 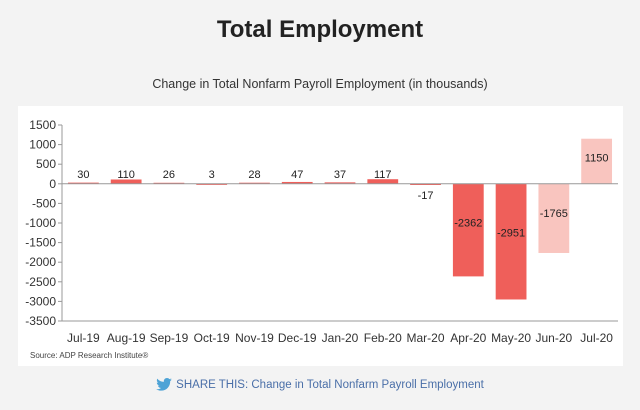 What do you see at coordinates (52, 184) in the screenshot?
I see `y-tick-label: 0` at bounding box center [52, 184].